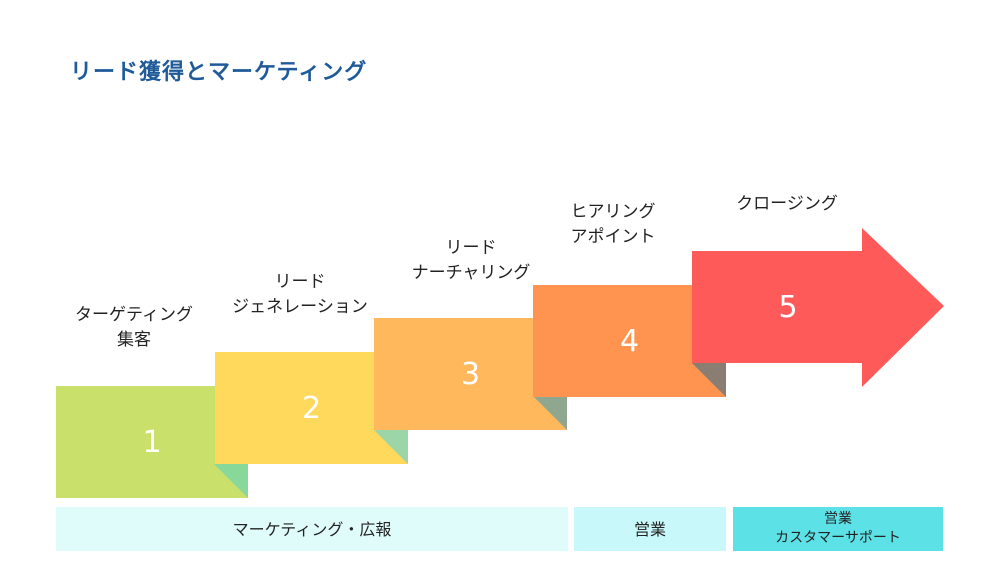 This screenshot has width=1000, height=563. Describe the element at coordinates (219, 72) in the screenshot. I see `page-title: リード獲得とマーケティング` at that location.